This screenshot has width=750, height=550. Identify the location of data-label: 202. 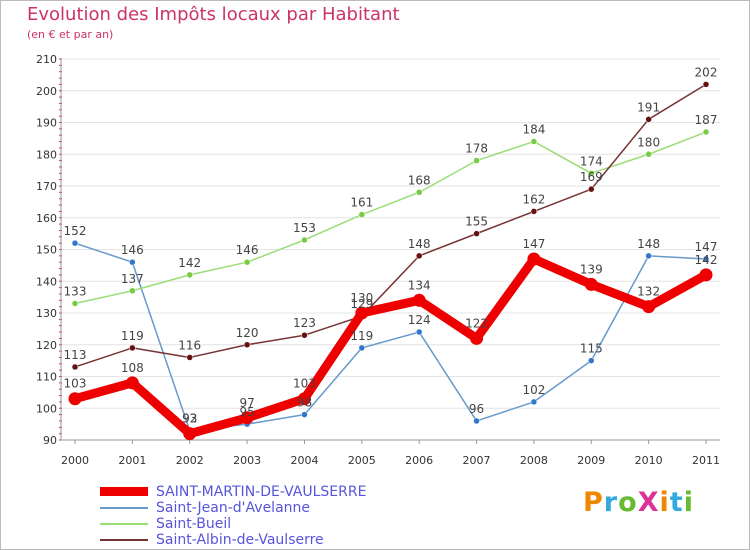
(706, 72).